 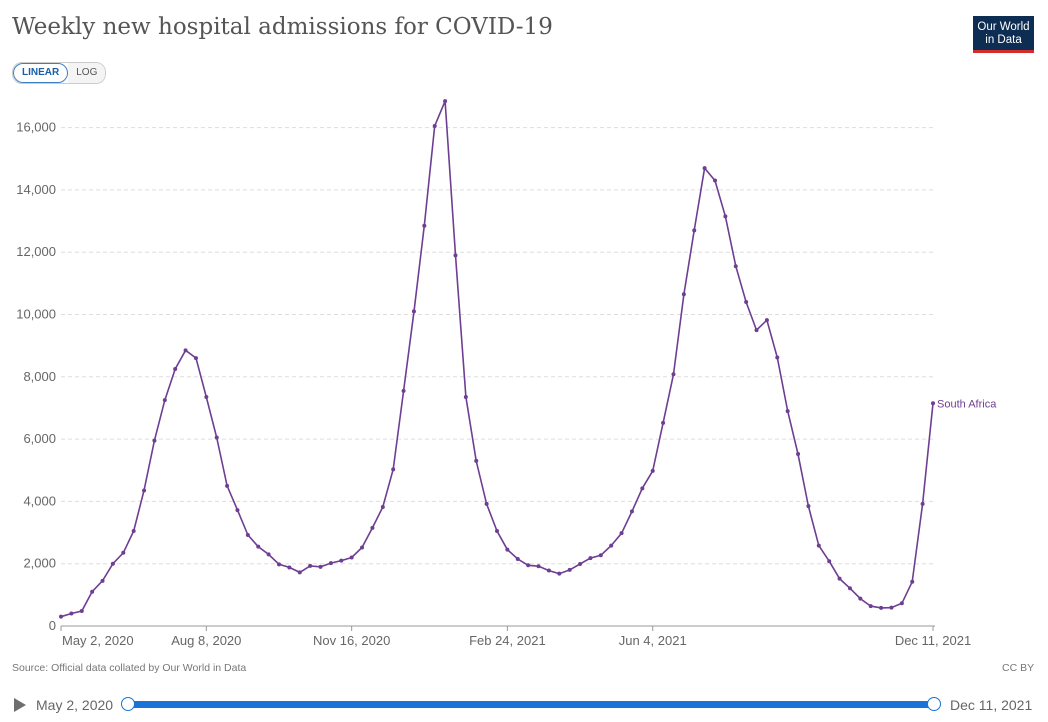 What do you see at coordinates (933, 640) in the screenshot?
I see `x-tick-label: Dec 11, 2021` at bounding box center [933, 640].